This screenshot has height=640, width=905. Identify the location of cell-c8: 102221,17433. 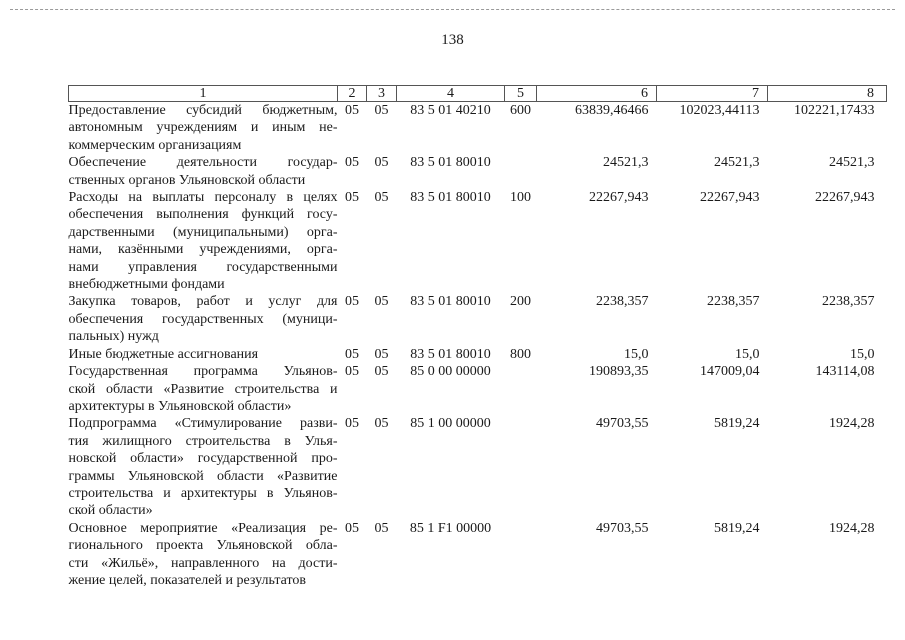
(834, 110).